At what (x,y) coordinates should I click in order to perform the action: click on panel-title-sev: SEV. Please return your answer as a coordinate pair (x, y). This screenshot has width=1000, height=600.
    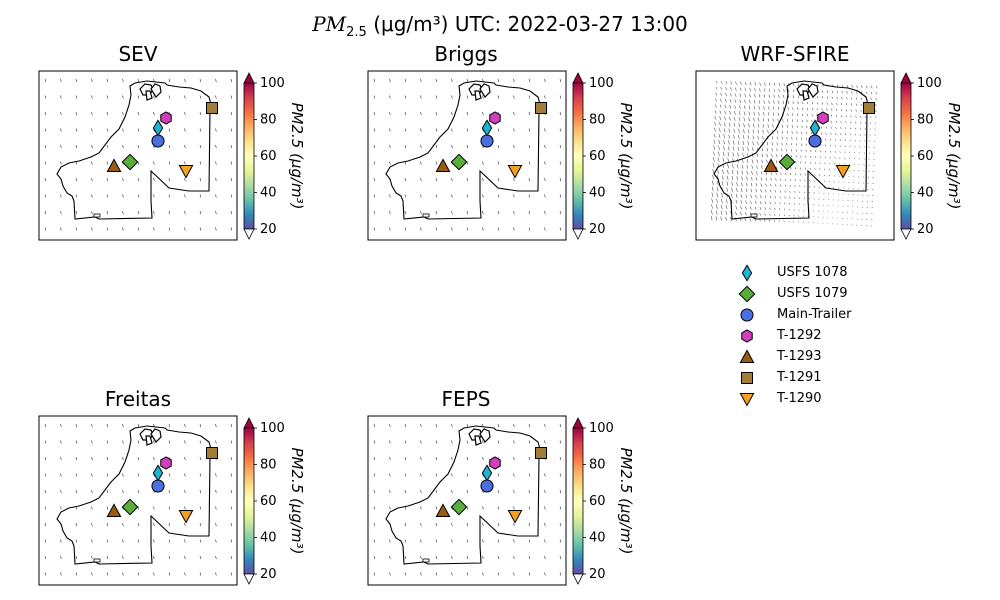
    Looking at the image, I should click on (138, 54).